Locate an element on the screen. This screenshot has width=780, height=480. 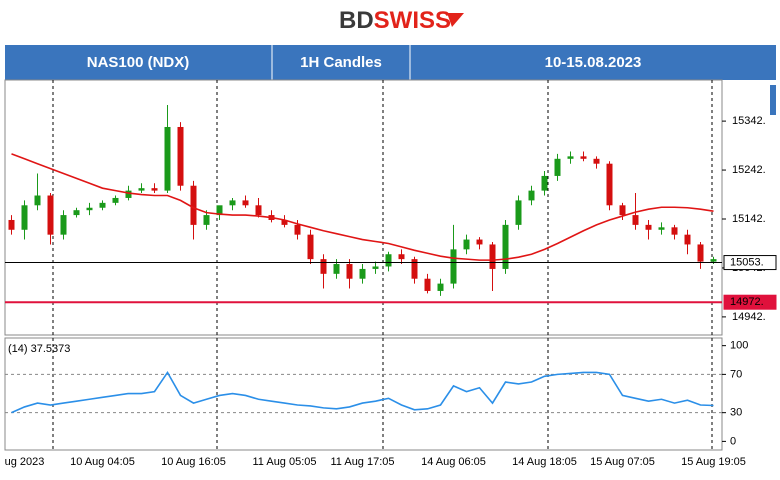
y-tick-label: 15342. is located at coordinates (749, 121).